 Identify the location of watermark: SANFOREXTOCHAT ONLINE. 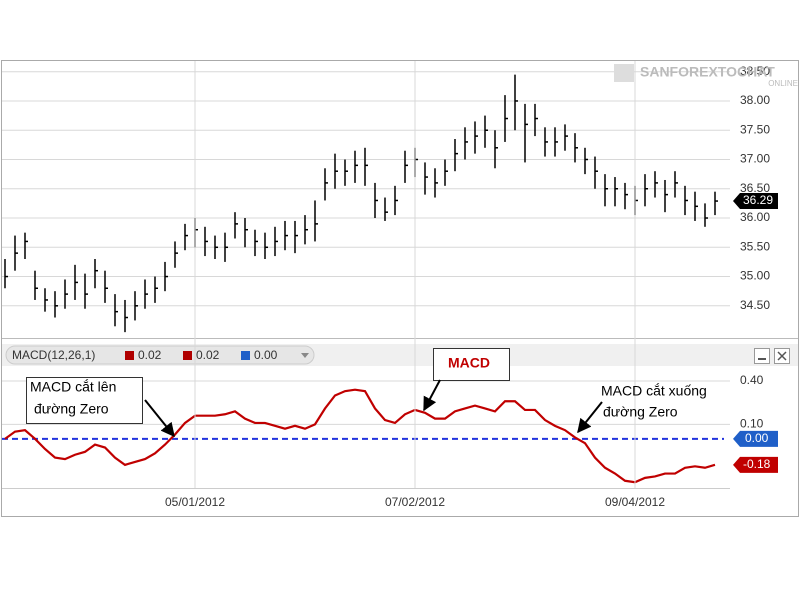
(706, 76).